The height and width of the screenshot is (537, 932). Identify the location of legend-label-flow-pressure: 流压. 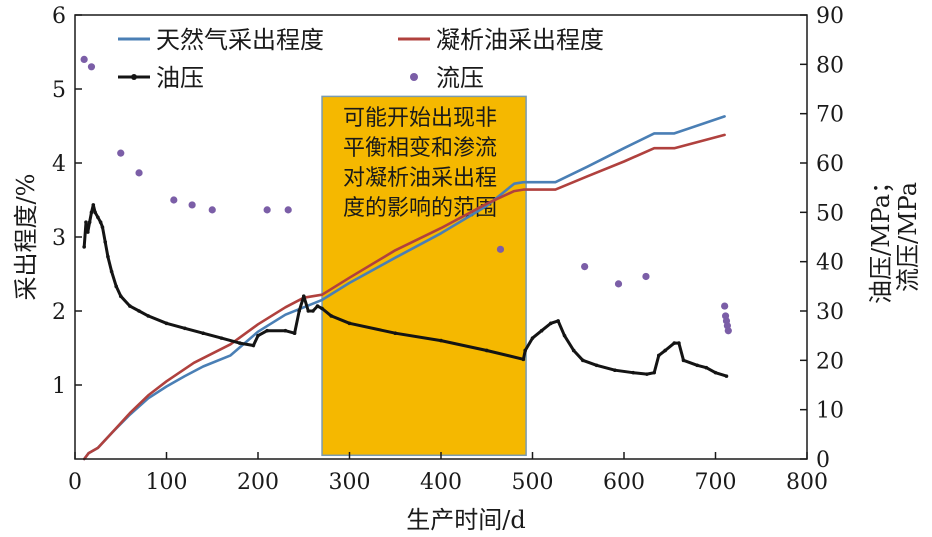
(460, 78).